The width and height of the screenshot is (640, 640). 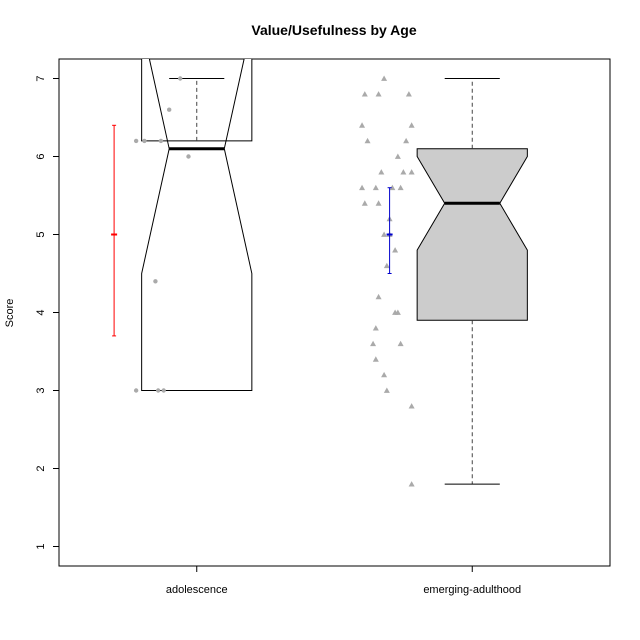 What do you see at coordinates (10, 313) in the screenshot?
I see `y-axis-label: Score` at bounding box center [10, 313].